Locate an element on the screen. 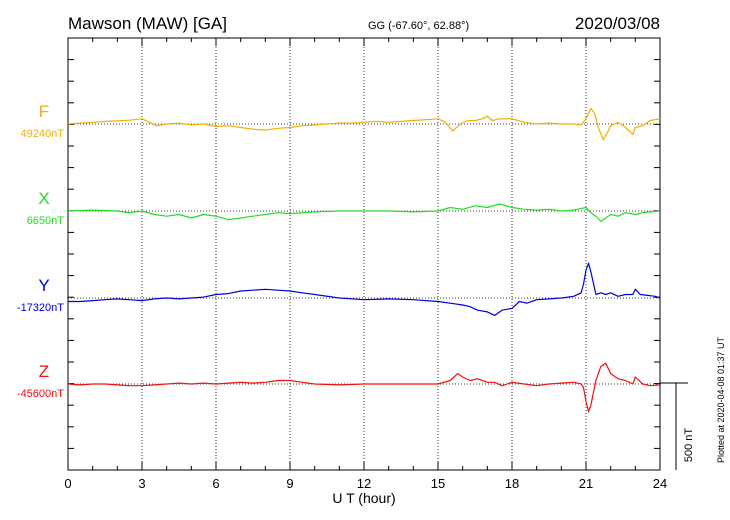 This screenshot has height=520, width=730. series-name-y: Y is located at coordinates (43, 285).